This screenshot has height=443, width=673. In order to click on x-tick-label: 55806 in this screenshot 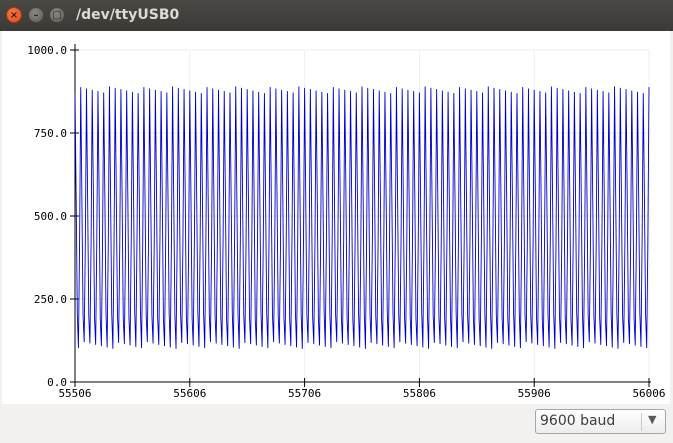, I will do `click(419, 393)`.